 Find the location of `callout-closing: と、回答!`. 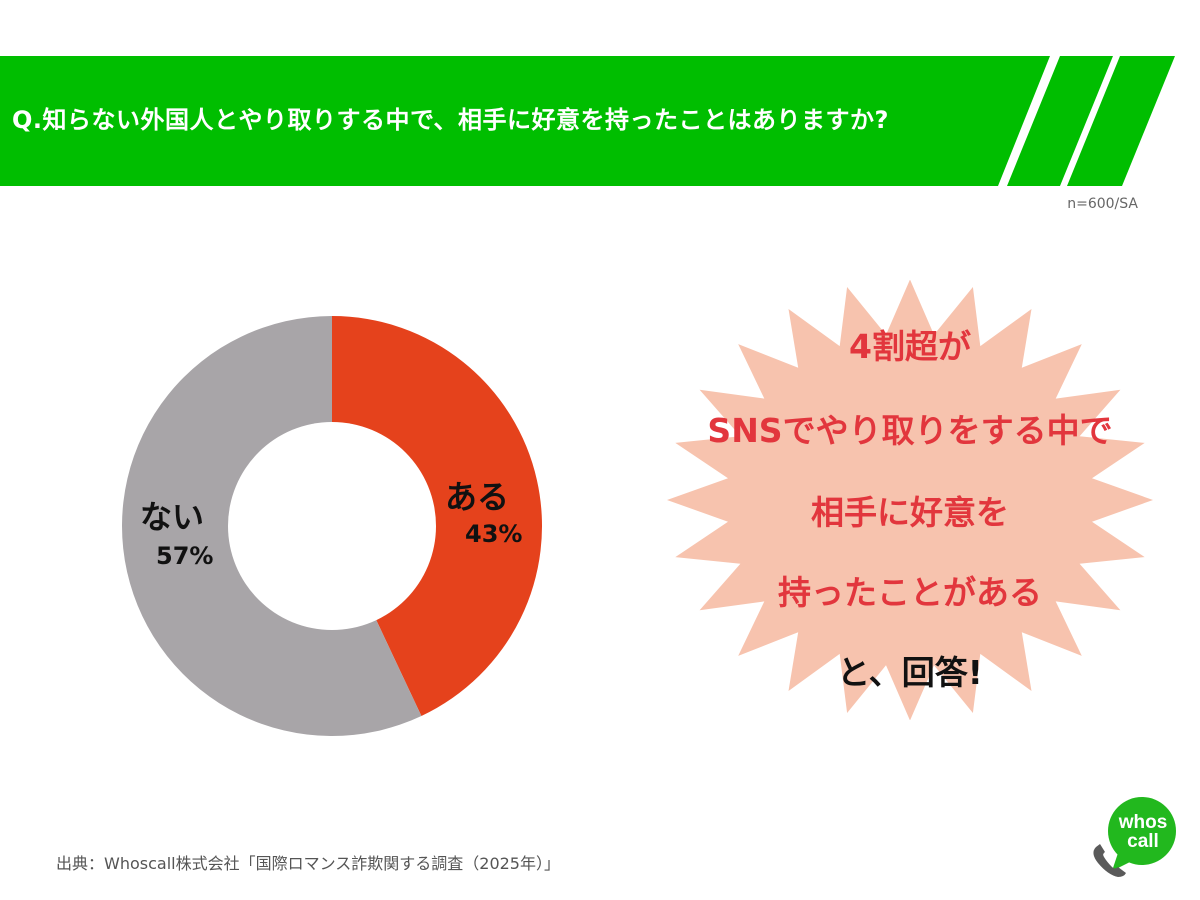

callout-closing: と、回答! is located at coordinates (910, 672).